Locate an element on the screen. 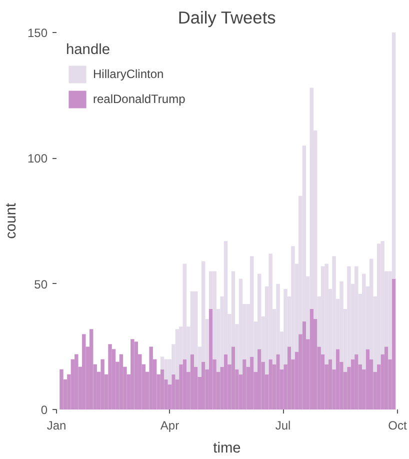  legend-label: HillaryClinton is located at coordinates (128, 74).